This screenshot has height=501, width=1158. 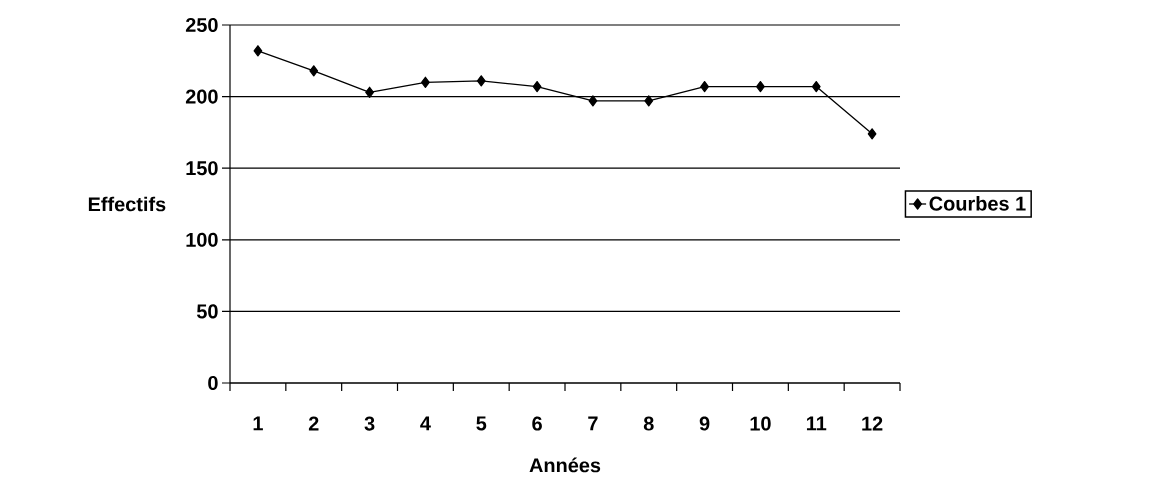 What do you see at coordinates (565, 465) in the screenshot?
I see `x-axis-title: Années` at bounding box center [565, 465].